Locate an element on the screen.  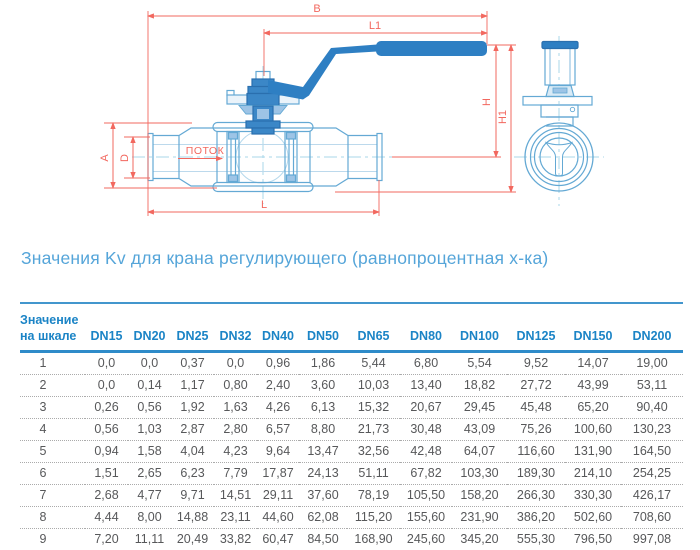
kv-value: 0,80 is located at coordinates (235, 385).